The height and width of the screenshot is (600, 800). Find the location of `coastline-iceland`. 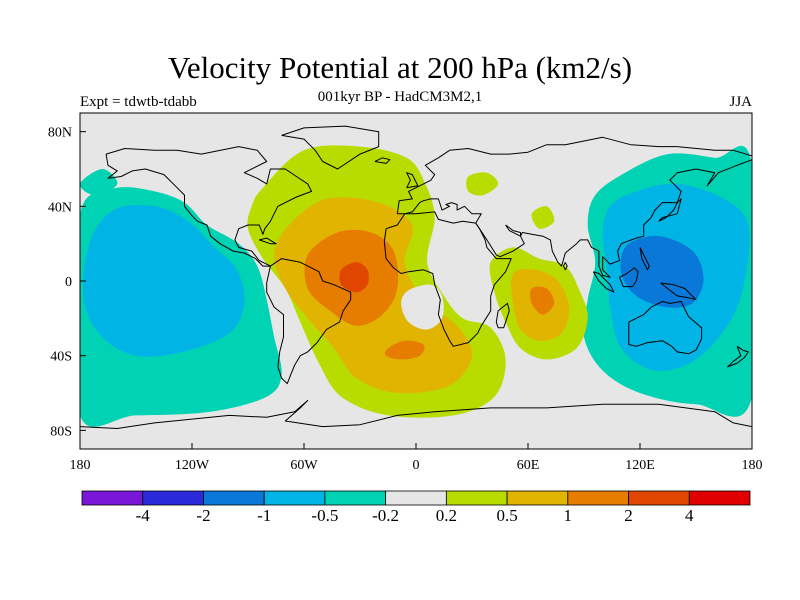

coastline-iceland is located at coordinates (382, 160).